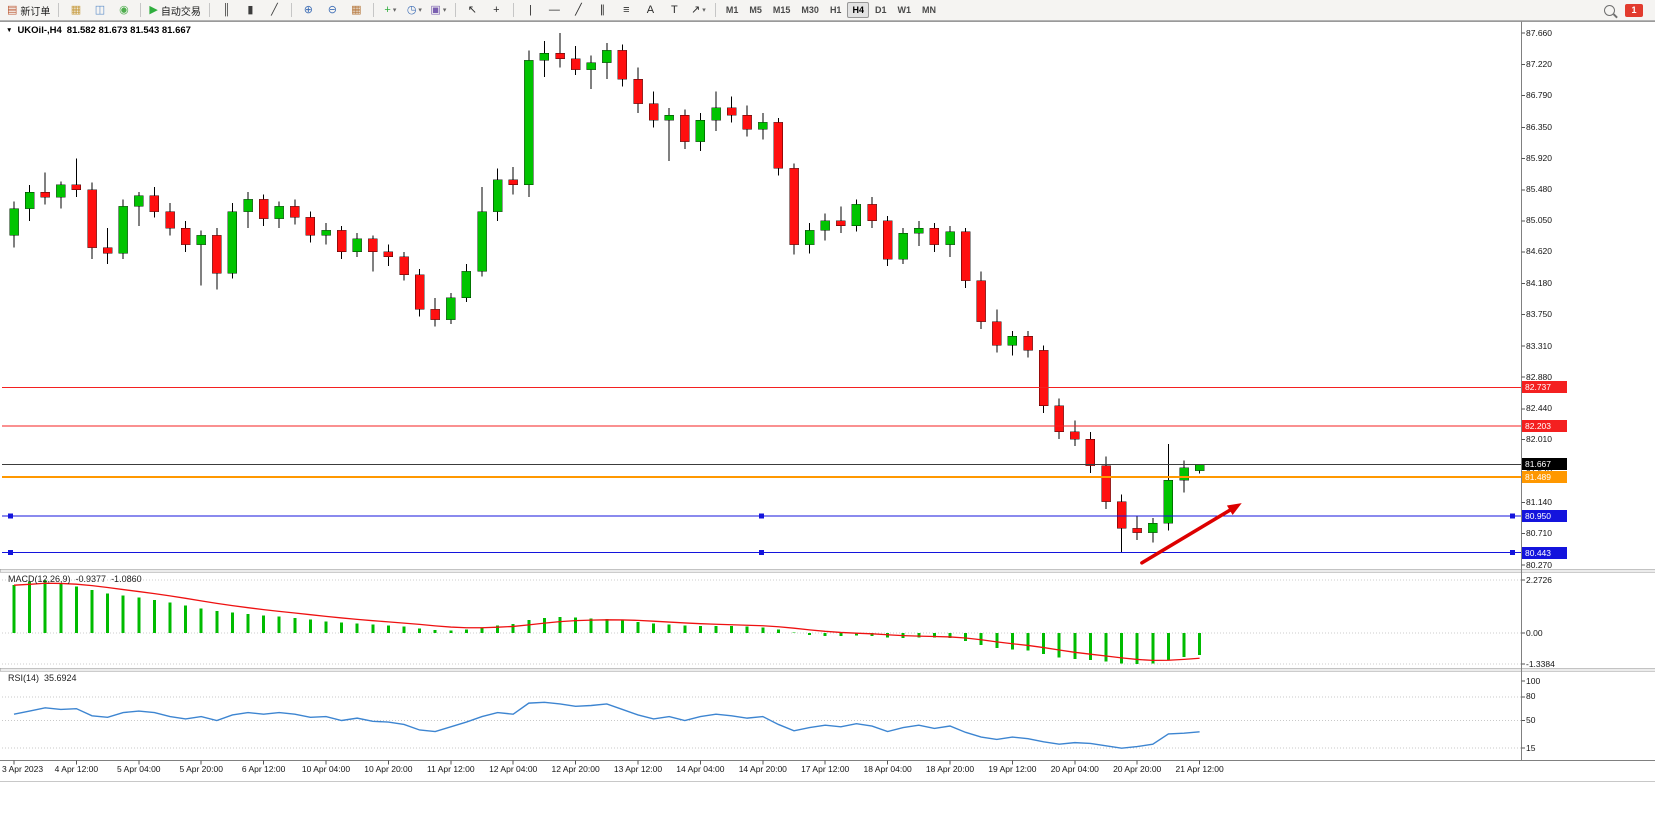  Describe the element at coordinates (928, 10) in the screenshot. I see `timeframe-mn: MN` at that location.